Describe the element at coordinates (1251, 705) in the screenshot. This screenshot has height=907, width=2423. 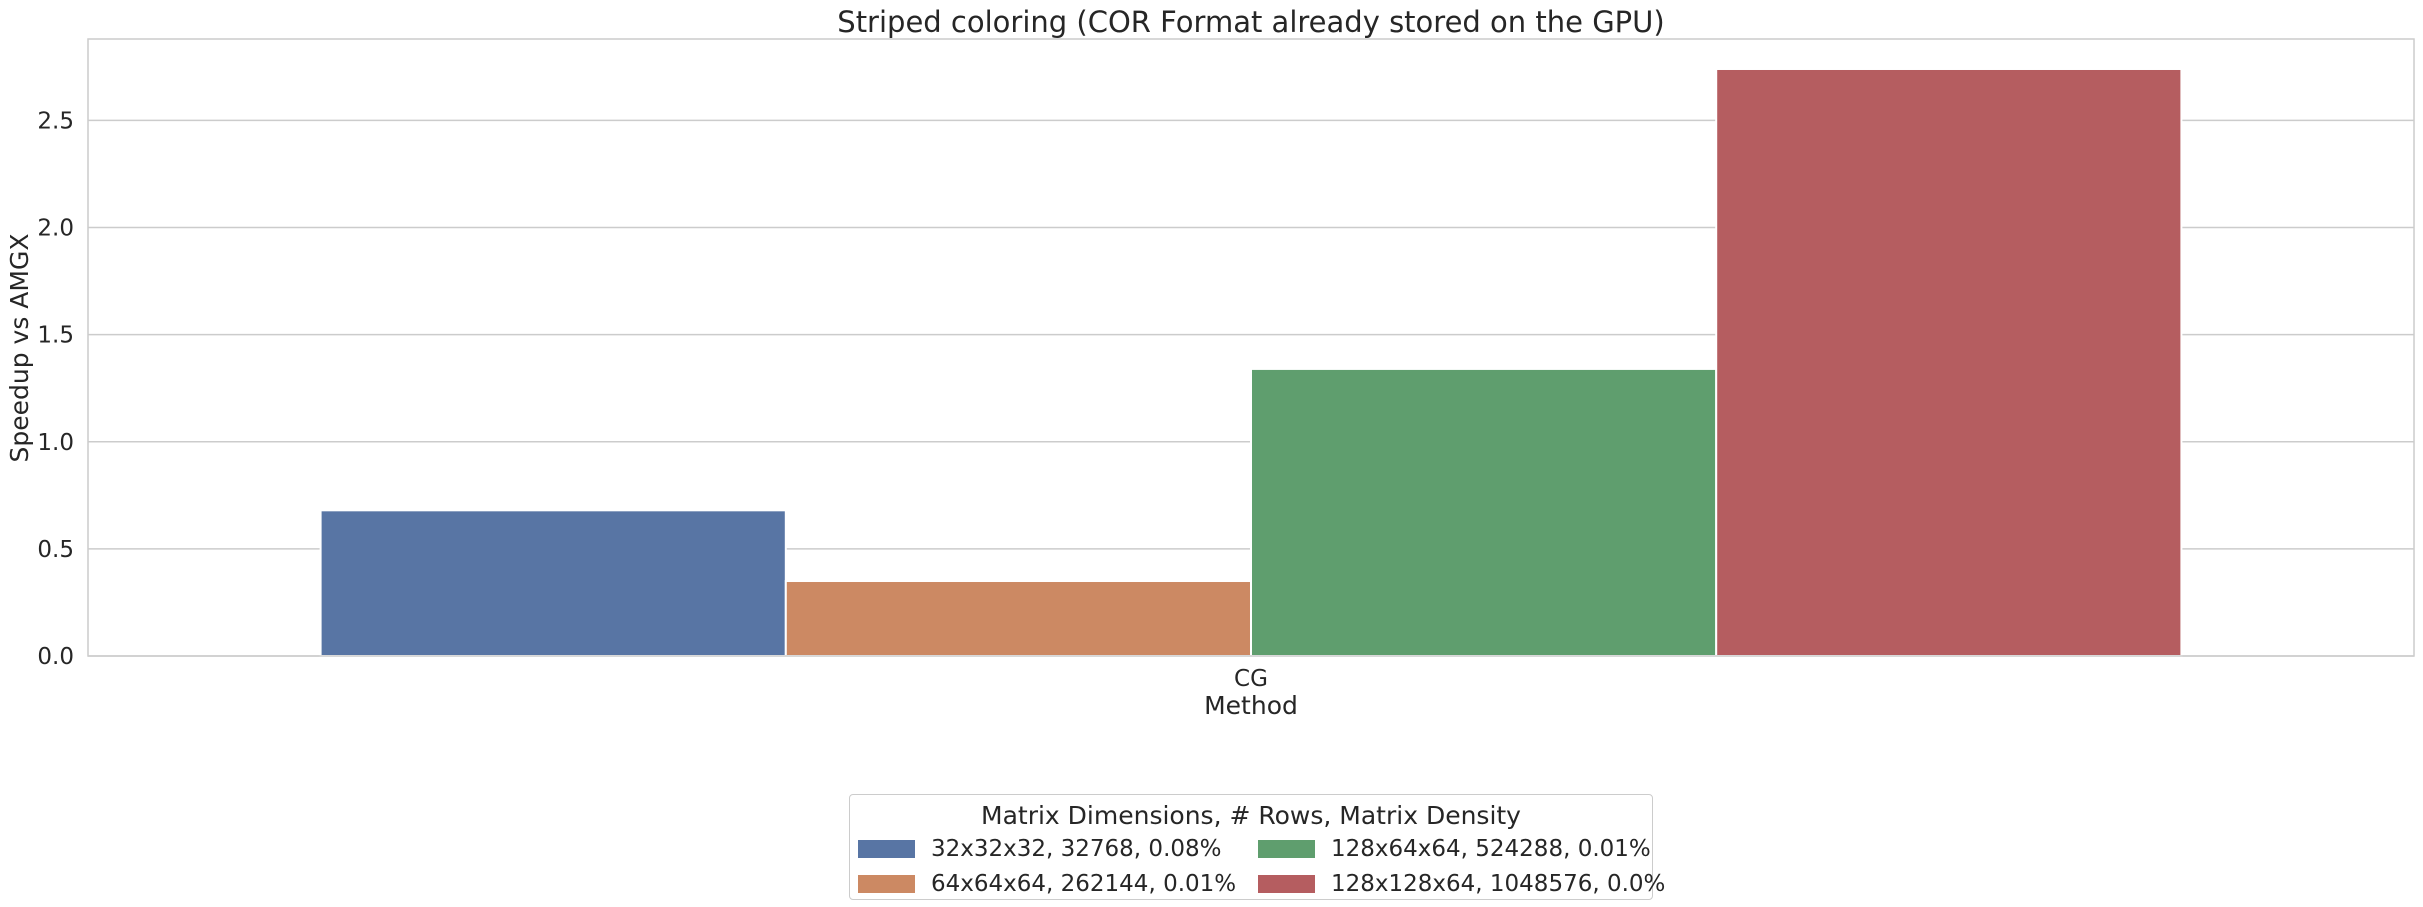
I see `x-axis-label: Method` at that location.